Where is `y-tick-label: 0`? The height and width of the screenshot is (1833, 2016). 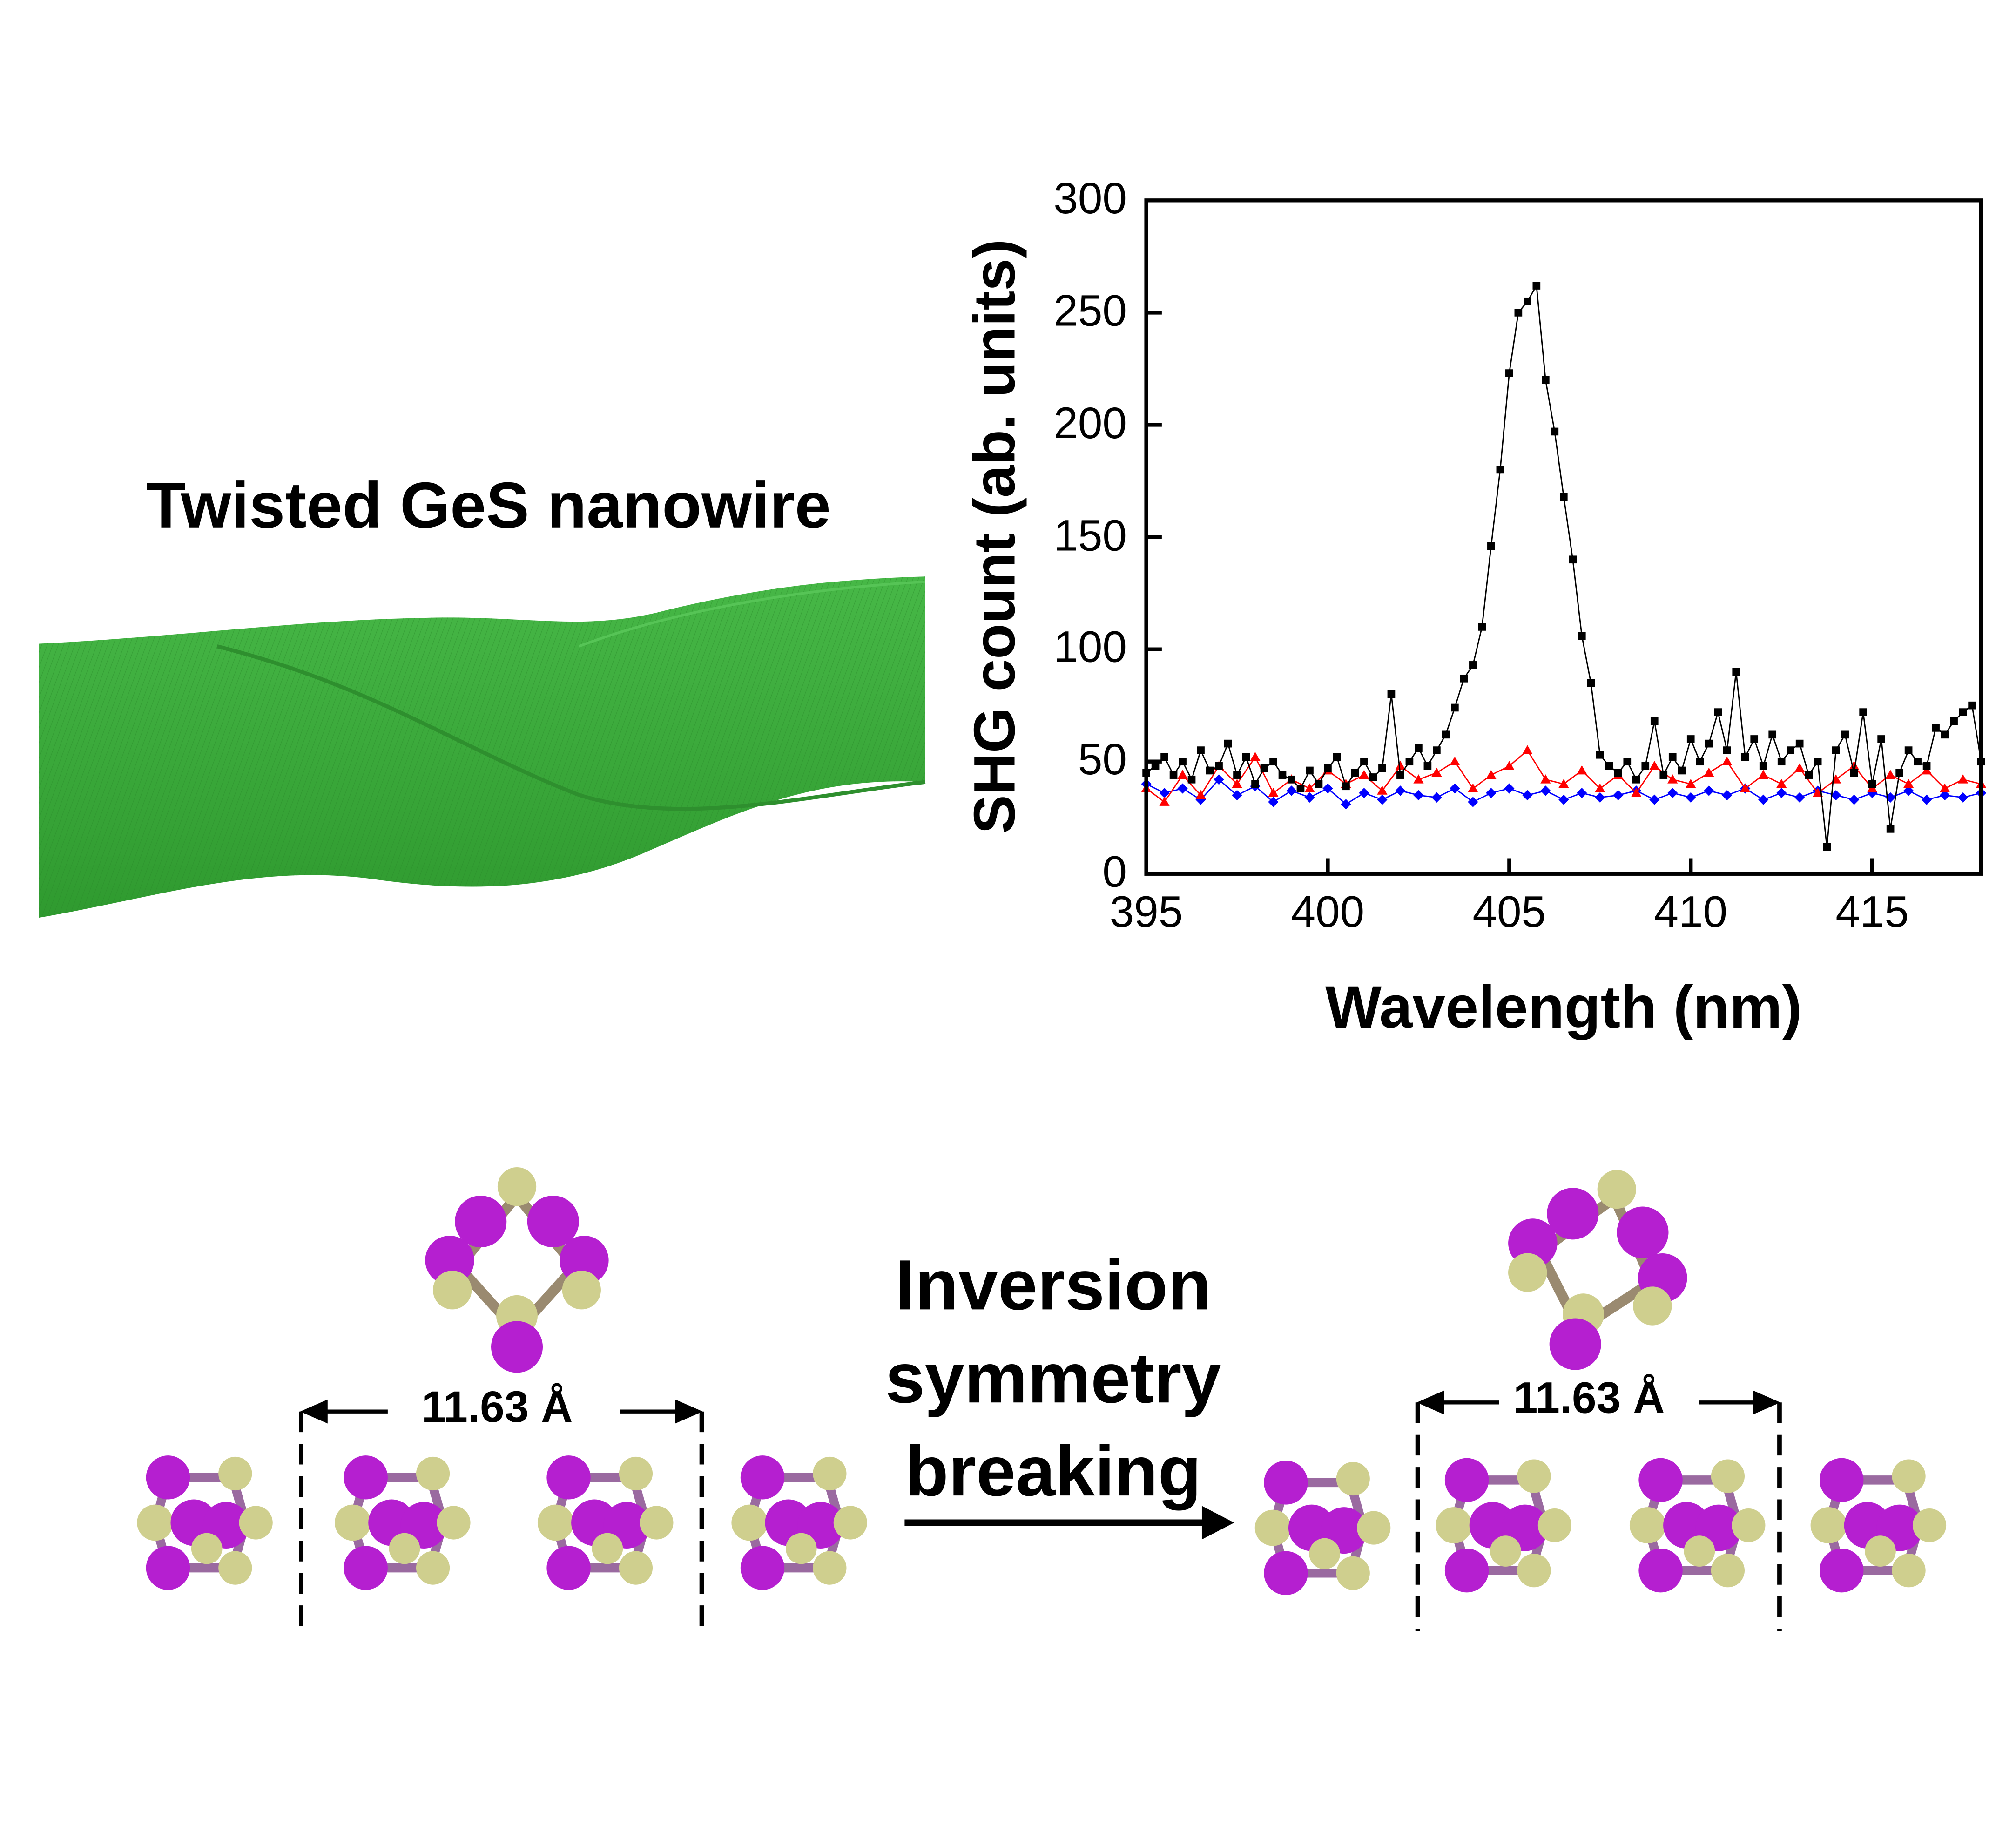 y-tick-label: 0 is located at coordinates (1114, 873).